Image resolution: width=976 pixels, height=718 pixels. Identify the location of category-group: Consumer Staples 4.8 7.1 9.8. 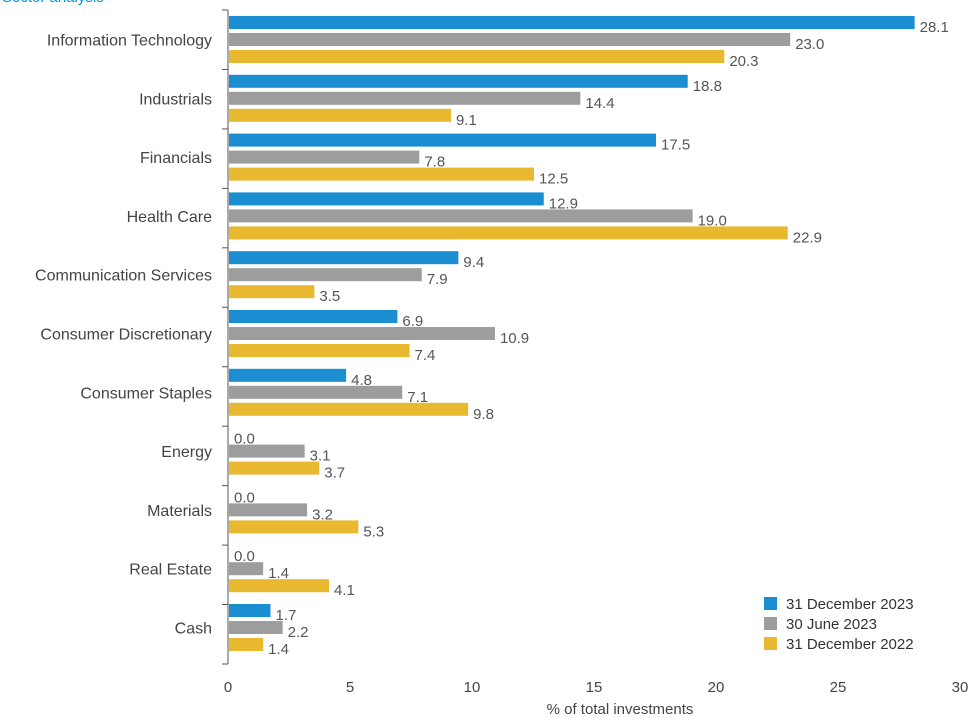
(287, 395).